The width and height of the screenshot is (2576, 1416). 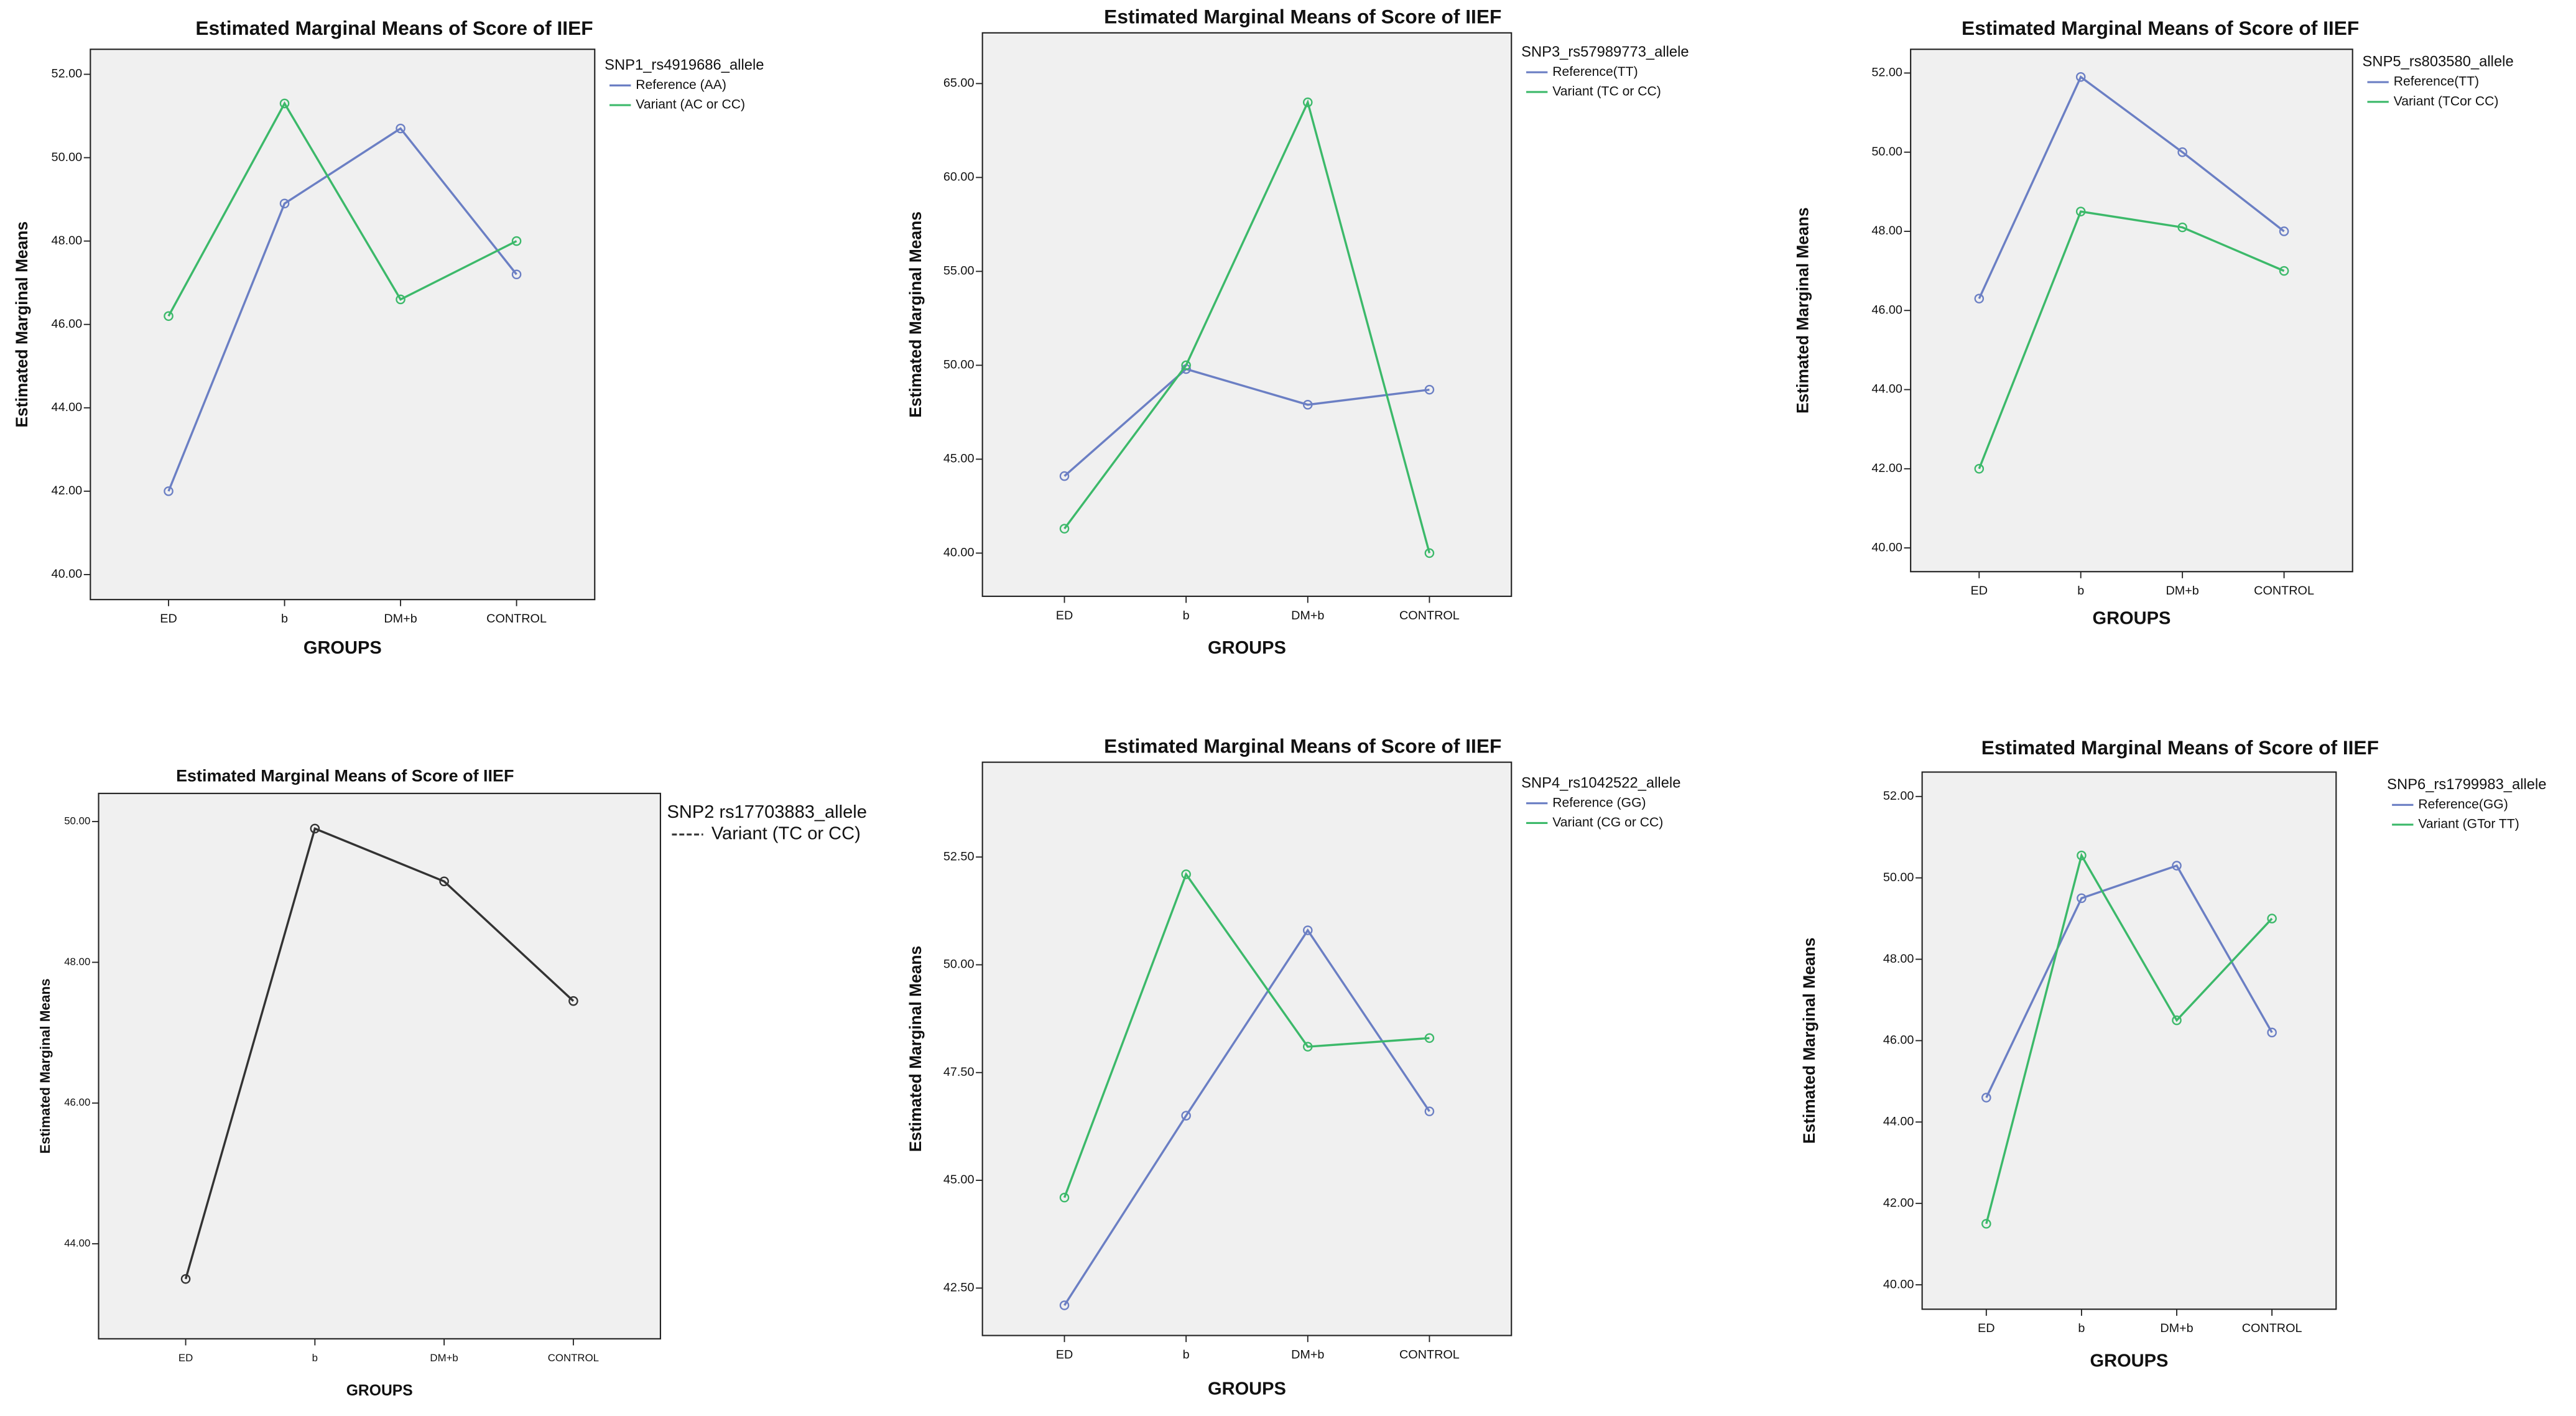 What do you see at coordinates (685, 65) in the screenshot?
I see `legend-title: SNP1_rs4919686_allele` at bounding box center [685, 65].